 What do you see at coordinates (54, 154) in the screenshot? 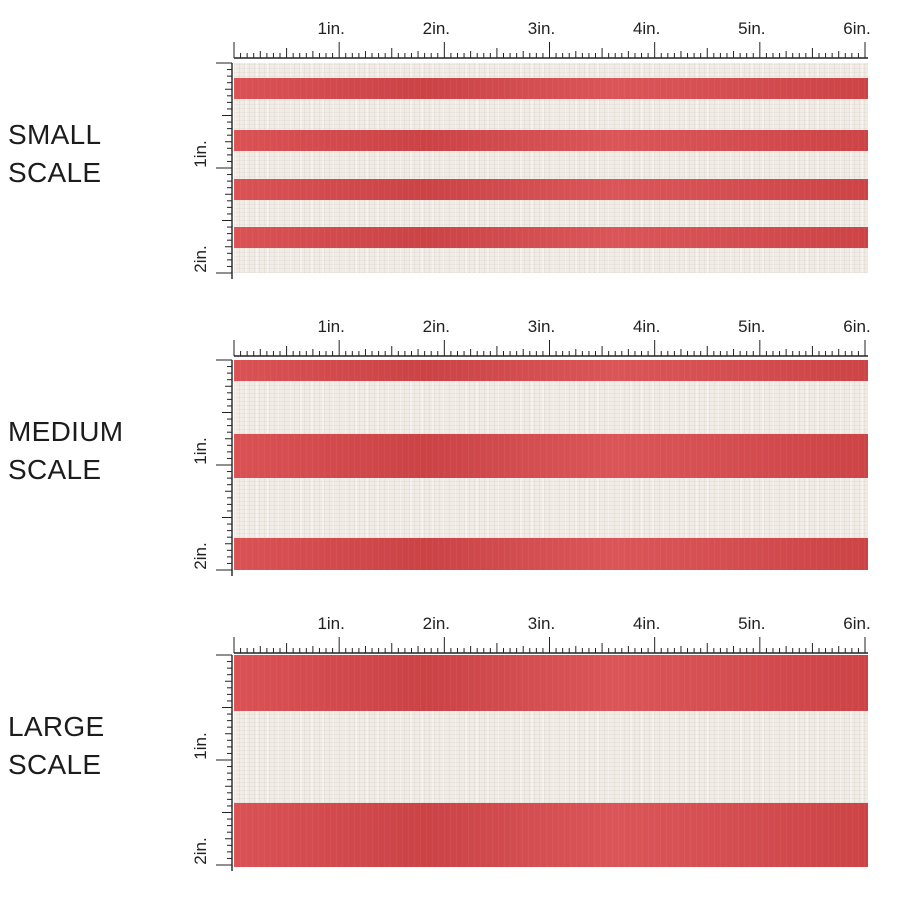
I see `scale-label: SMALL SCALE` at bounding box center [54, 154].